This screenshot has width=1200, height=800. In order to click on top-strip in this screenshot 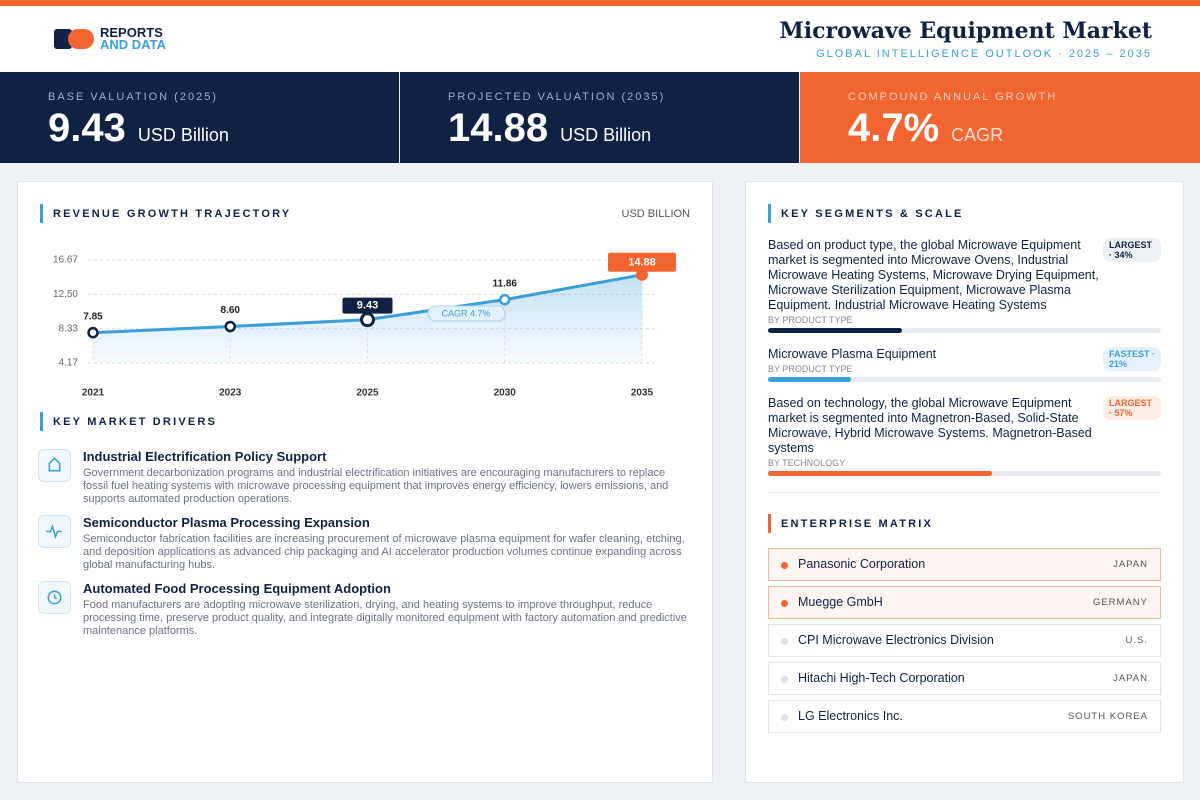, I will do `click(600, 3)`.